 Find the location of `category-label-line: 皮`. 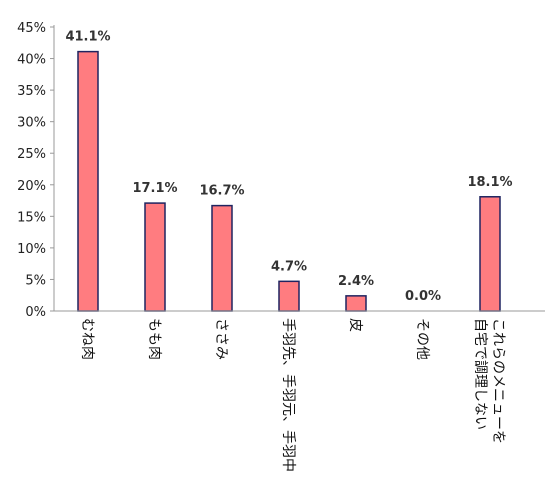

category-label-line: 皮 is located at coordinates (355, 325).